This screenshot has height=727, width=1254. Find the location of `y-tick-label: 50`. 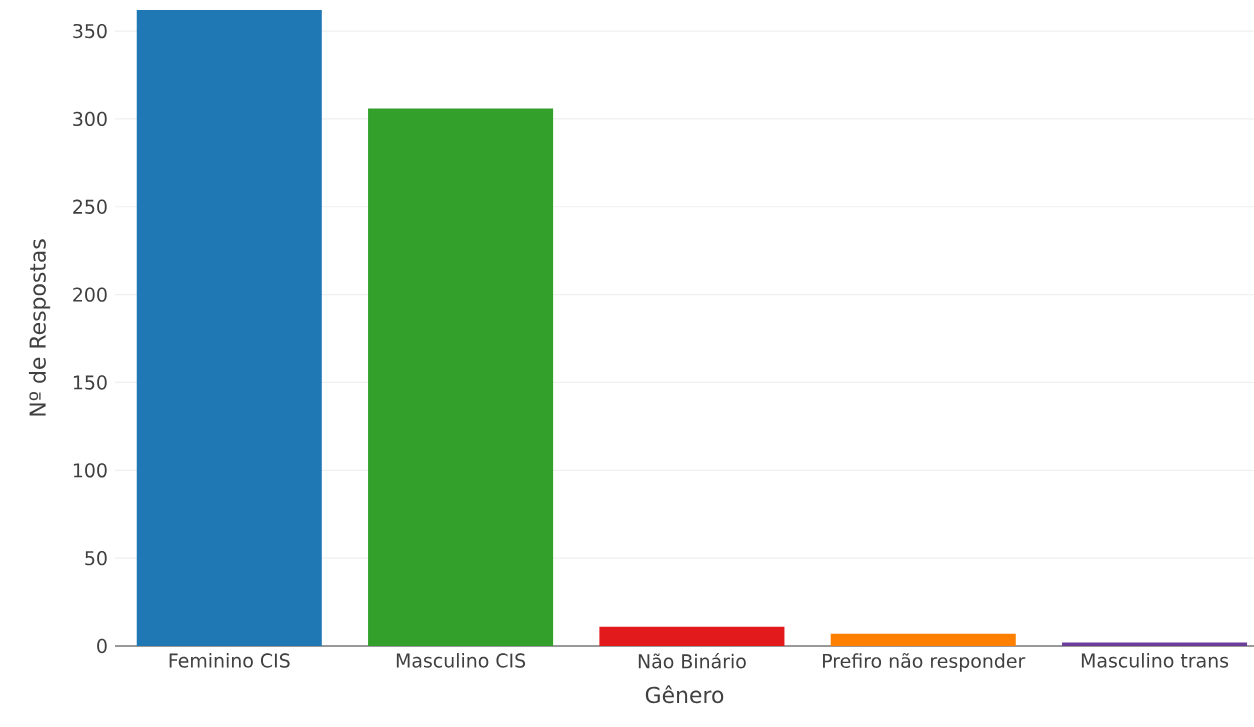

y-tick-label: 50 is located at coordinates (96, 558).